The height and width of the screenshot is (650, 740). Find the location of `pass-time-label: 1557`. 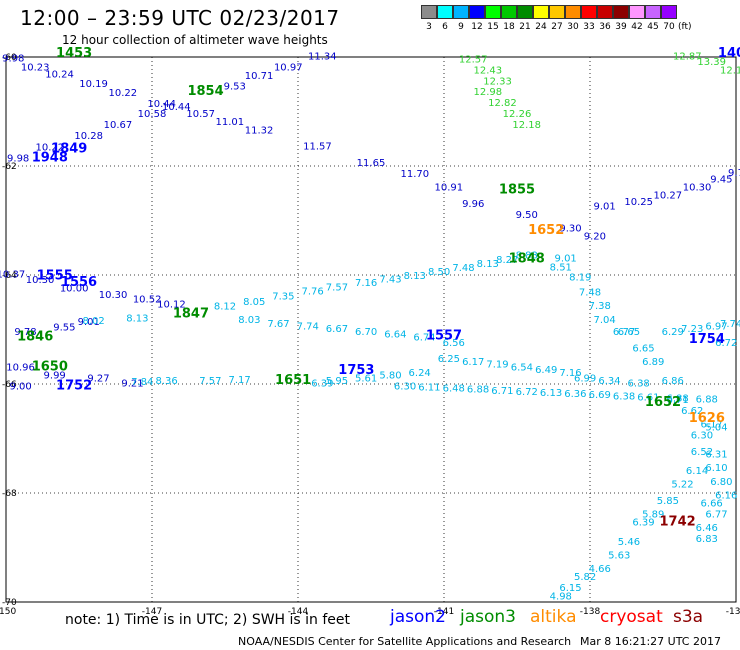

pass-time-label: 1557 is located at coordinates (444, 335).